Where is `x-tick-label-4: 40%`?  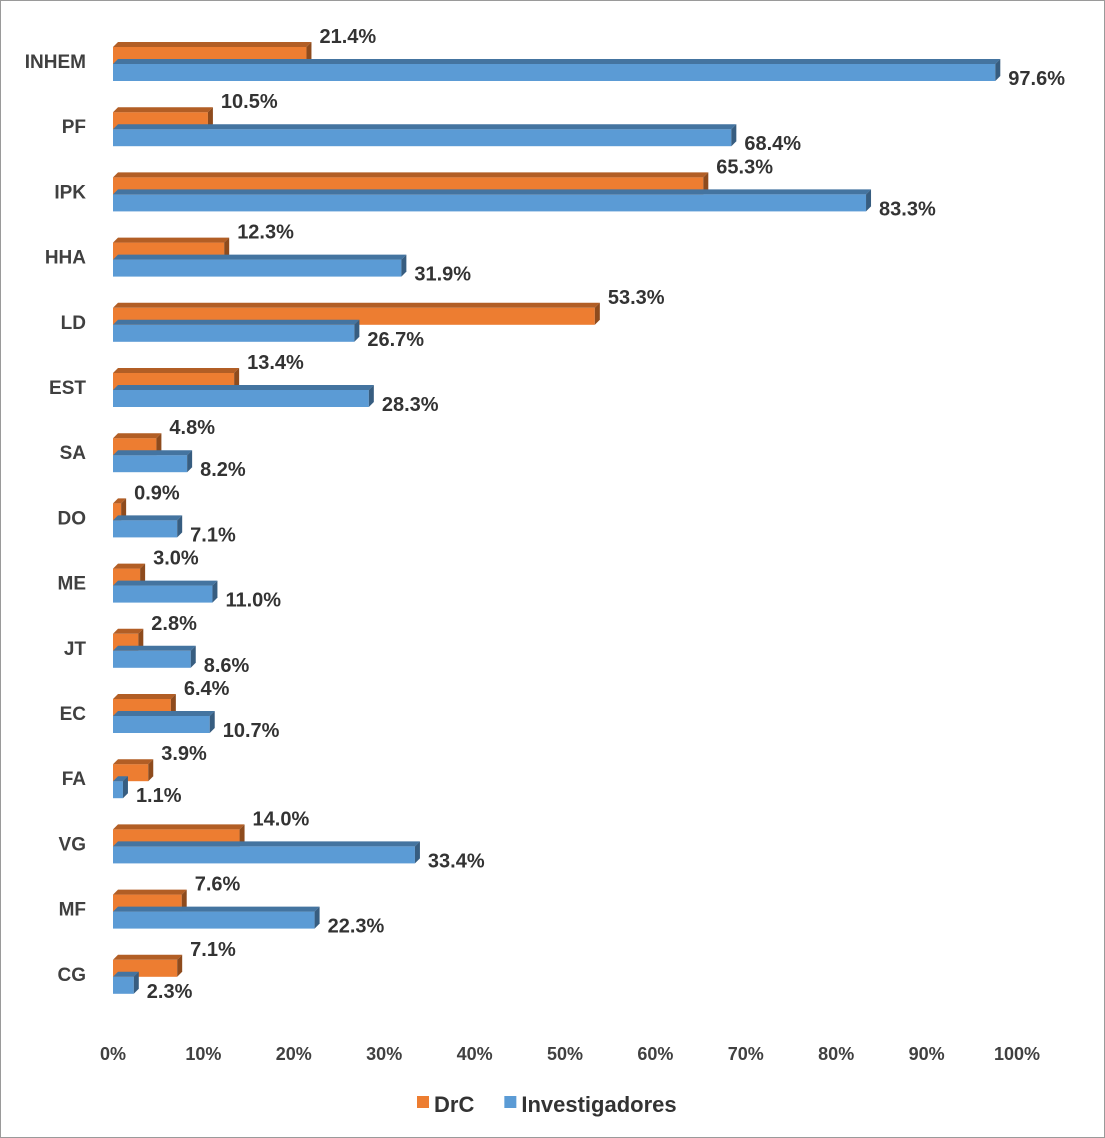
x-tick-label-4: 40% is located at coordinates (475, 1054).